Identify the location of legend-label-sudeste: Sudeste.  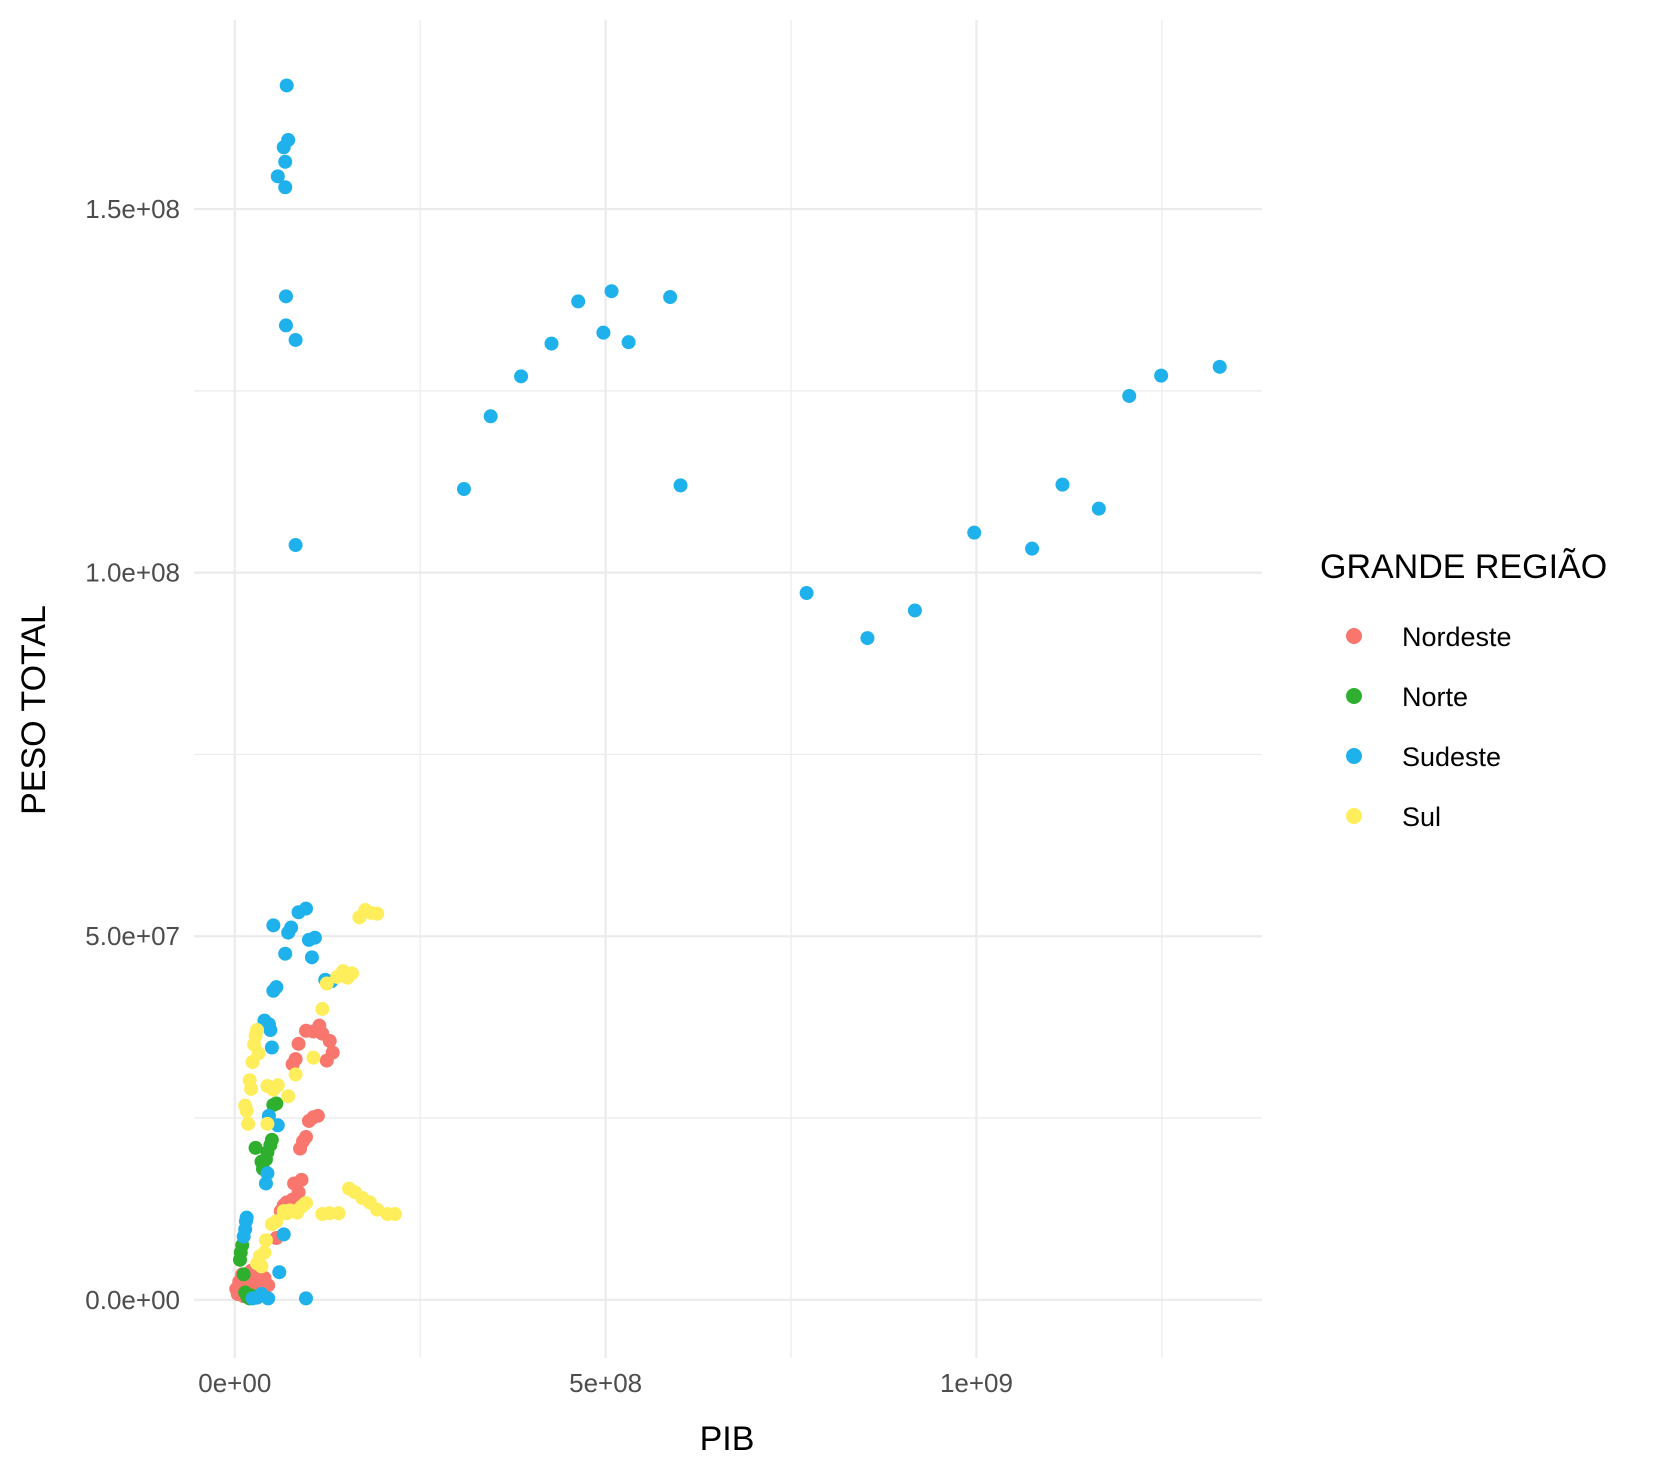
(1451, 757).